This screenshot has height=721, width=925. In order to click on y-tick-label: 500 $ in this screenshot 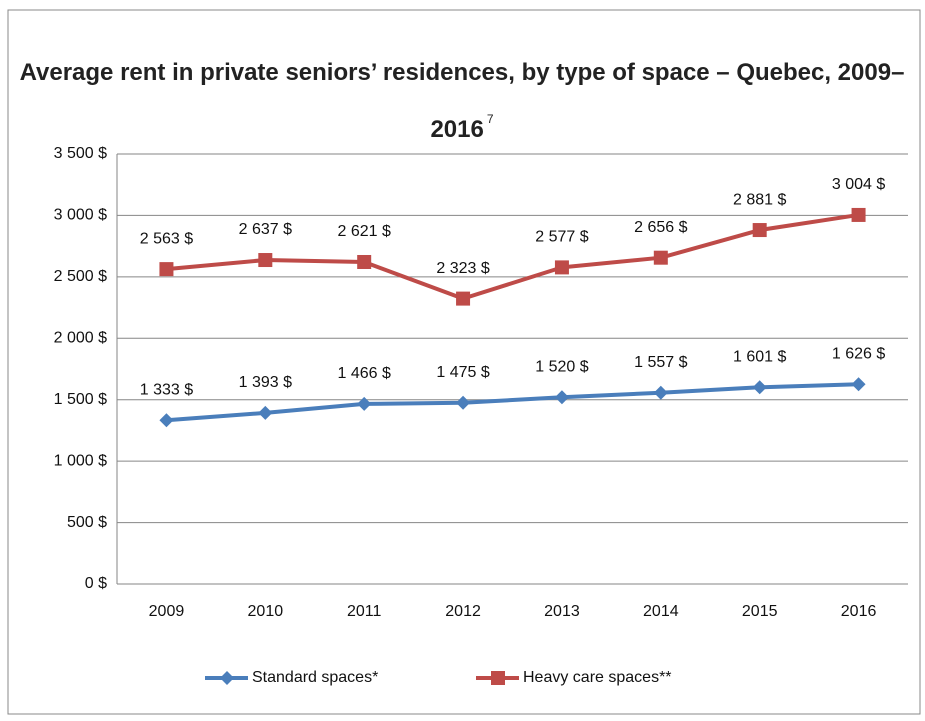, I will do `click(87, 522)`.